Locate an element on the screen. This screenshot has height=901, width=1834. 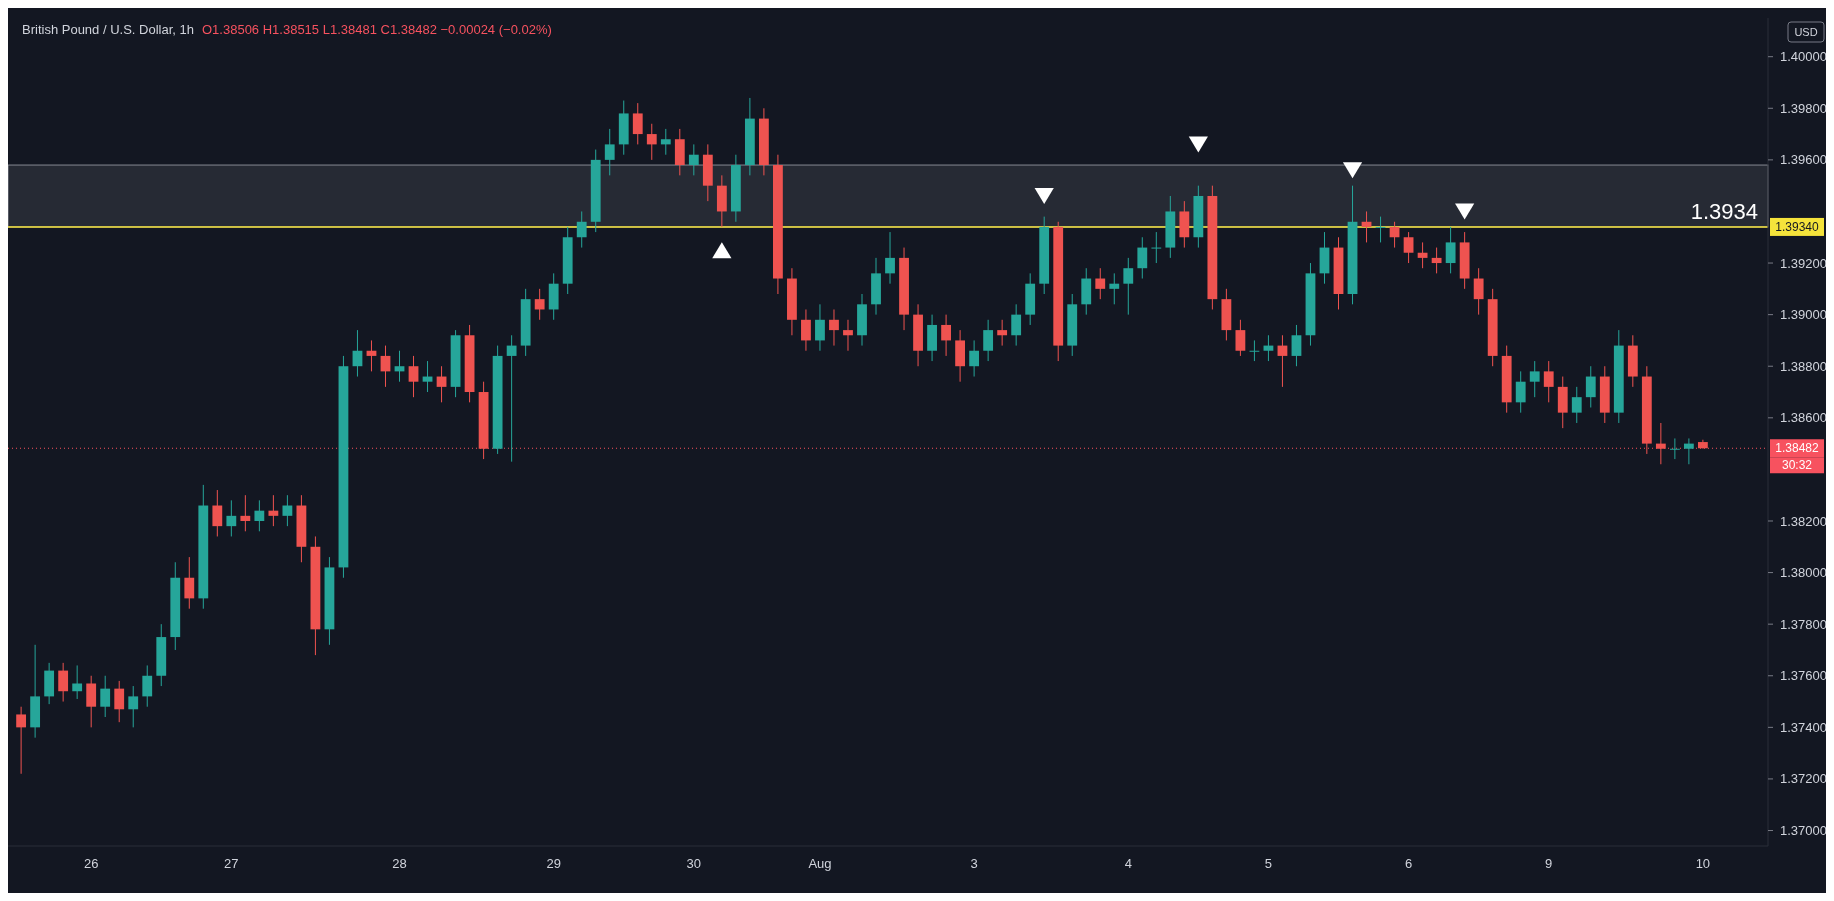
chart-subtitle: O1.38506 H1.38515 L1.38481 C1.38482 −0.00024 (−0.02%) is located at coordinates (376, 29).